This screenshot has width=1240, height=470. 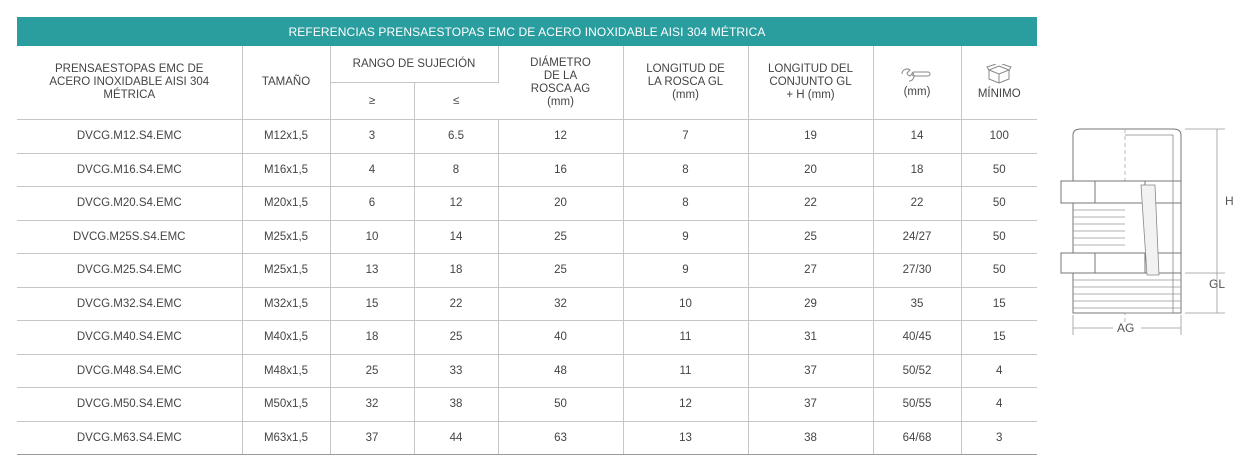 I want to click on cell-glh: 29, so click(x=811, y=304).